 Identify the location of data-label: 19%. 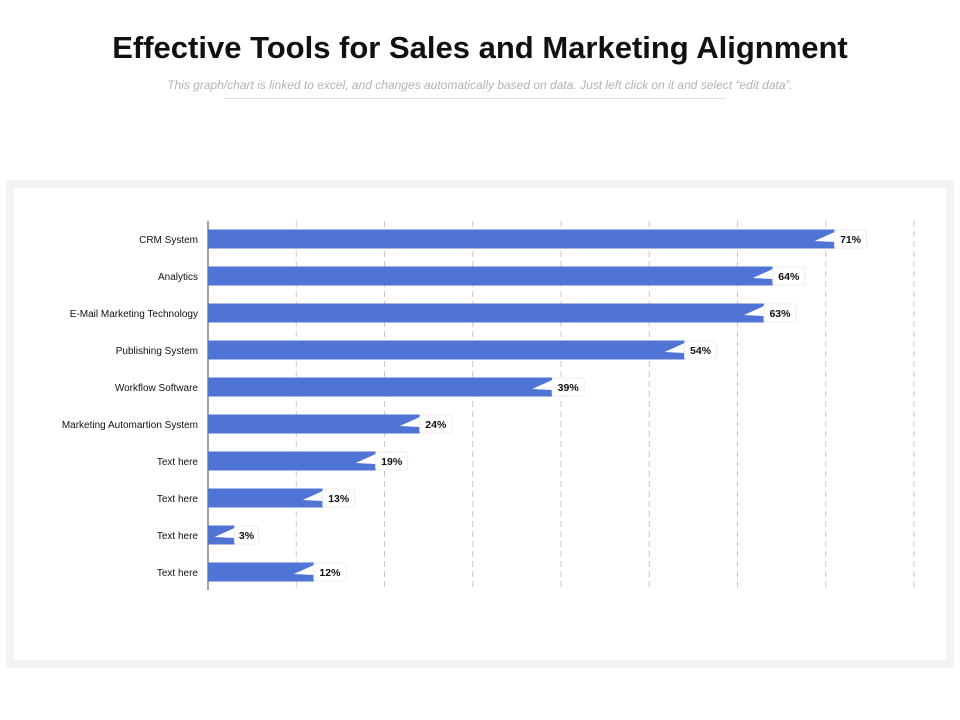
(392, 462).